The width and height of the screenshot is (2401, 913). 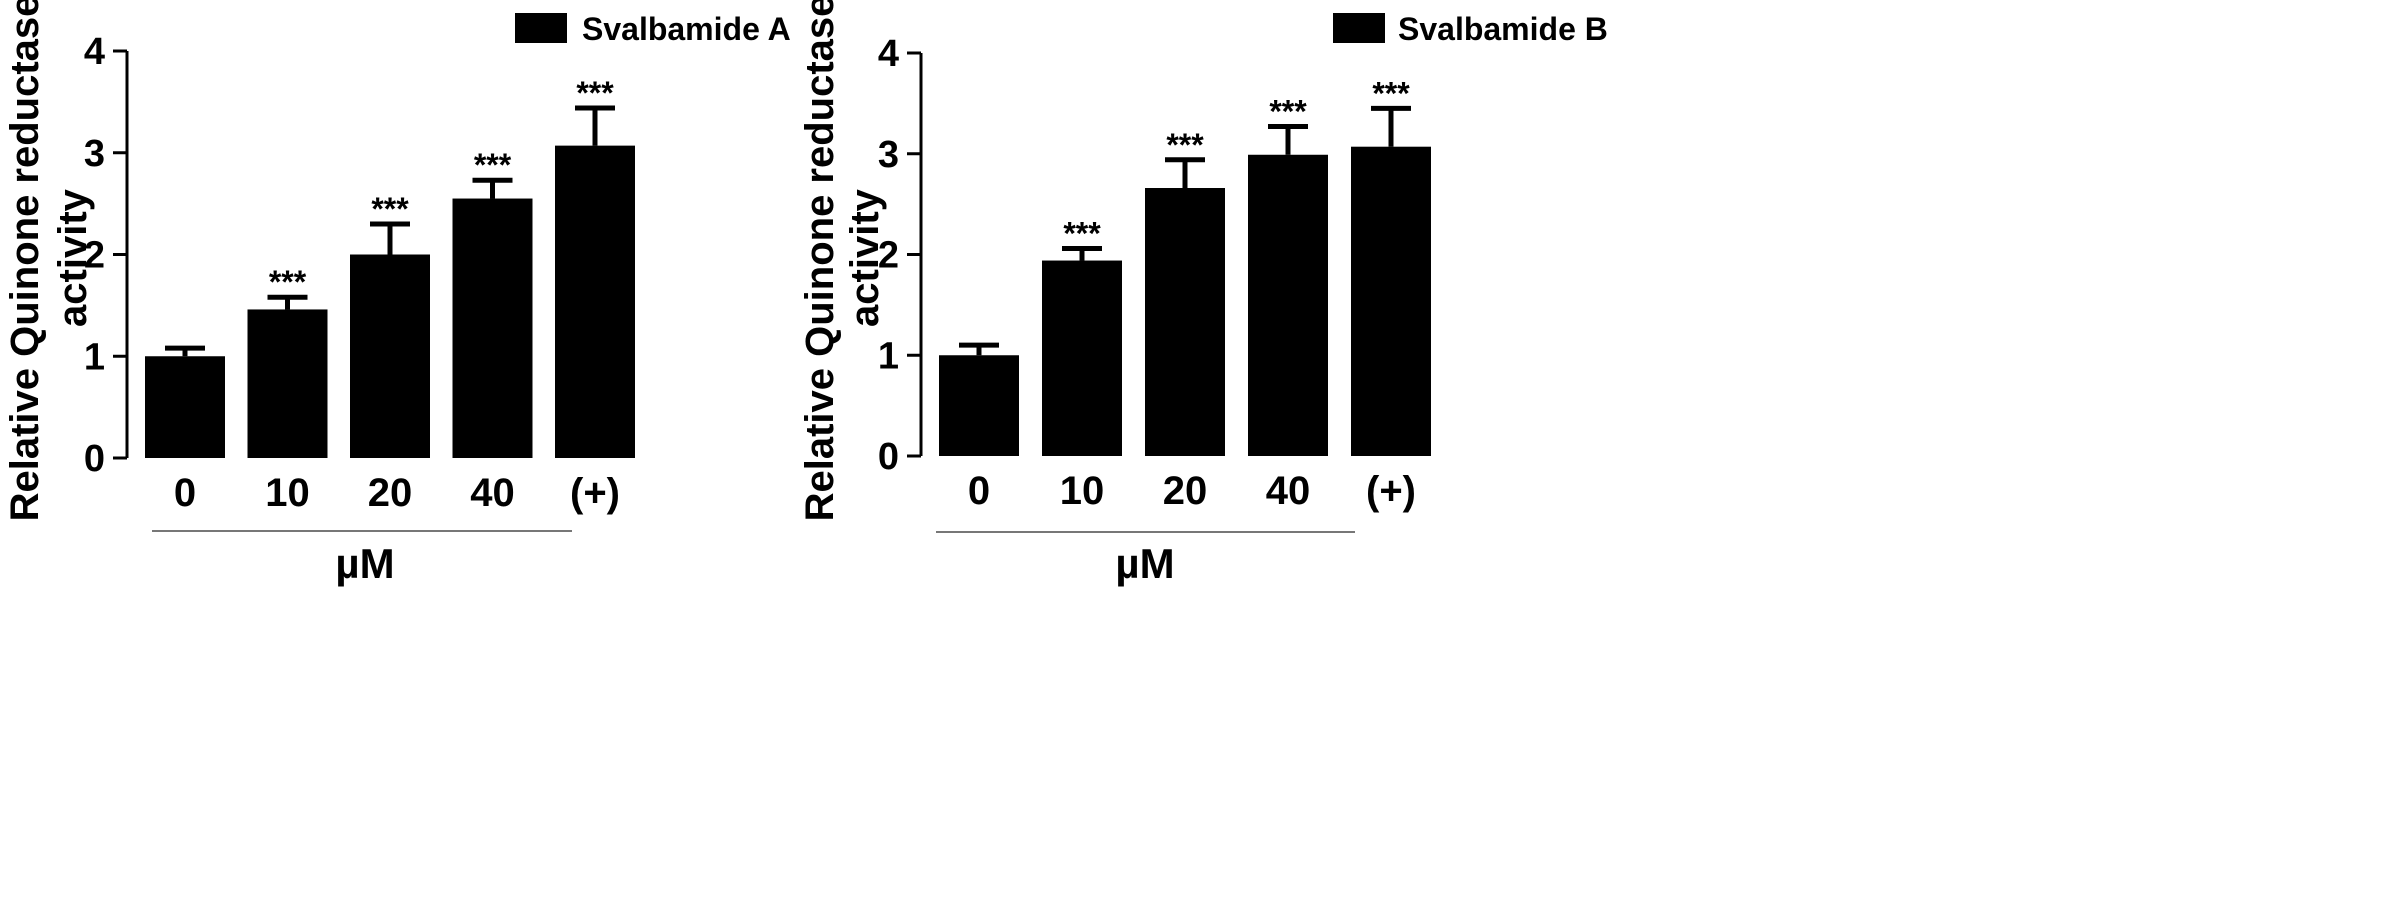 I want to click on legend-label: Svalbamide B, so click(x=1503, y=29).